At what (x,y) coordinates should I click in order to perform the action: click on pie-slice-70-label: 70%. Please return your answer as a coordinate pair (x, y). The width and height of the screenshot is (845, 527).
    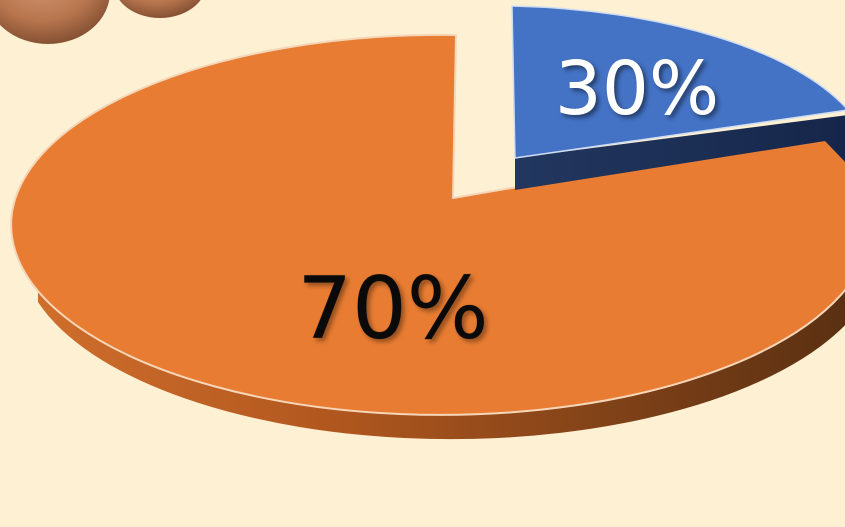
    Looking at the image, I should click on (392, 309).